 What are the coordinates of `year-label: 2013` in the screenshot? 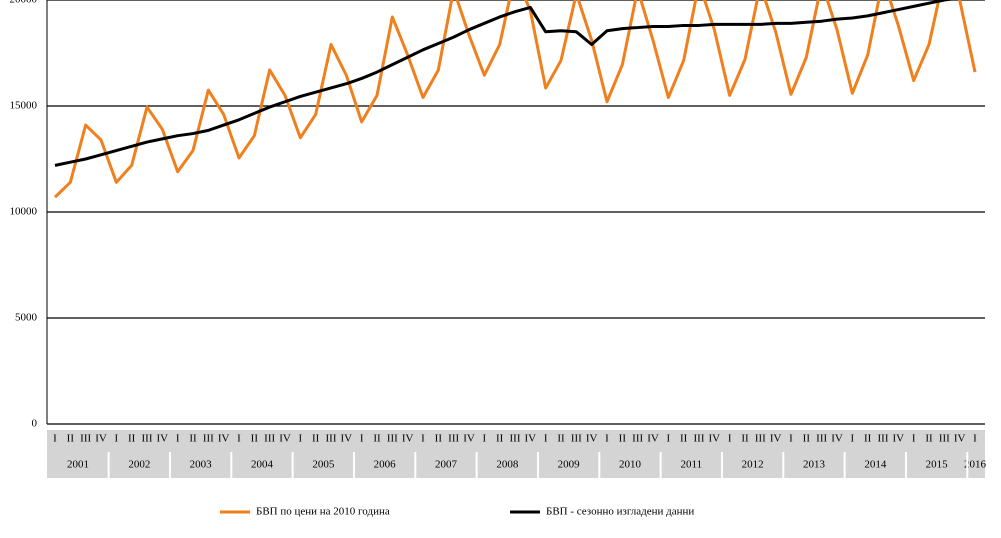 It's located at (814, 465).